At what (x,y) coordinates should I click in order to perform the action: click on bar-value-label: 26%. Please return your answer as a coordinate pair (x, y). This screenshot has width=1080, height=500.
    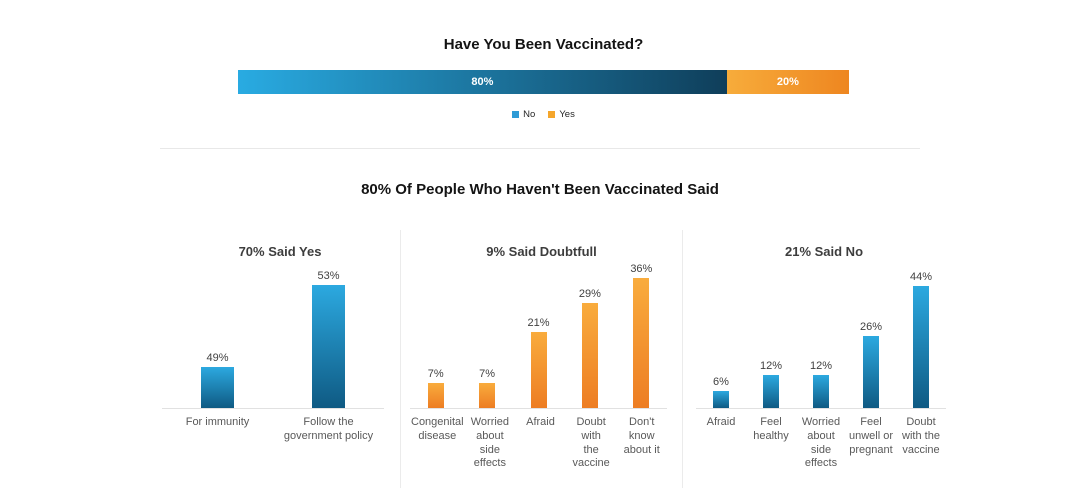
    Looking at the image, I should click on (871, 327).